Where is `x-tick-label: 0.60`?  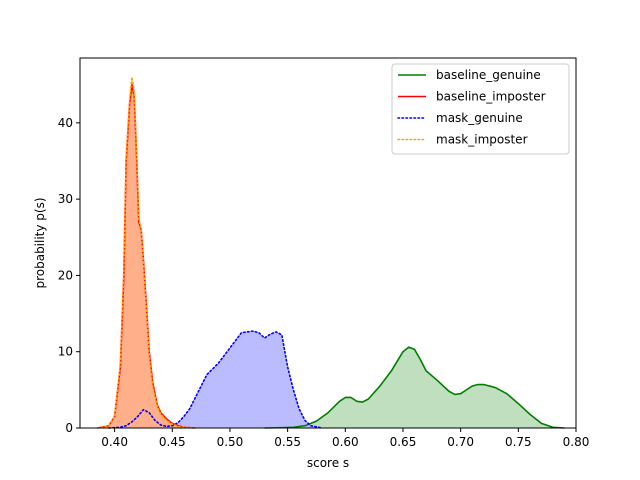 x-tick-label: 0.60 is located at coordinates (345, 442).